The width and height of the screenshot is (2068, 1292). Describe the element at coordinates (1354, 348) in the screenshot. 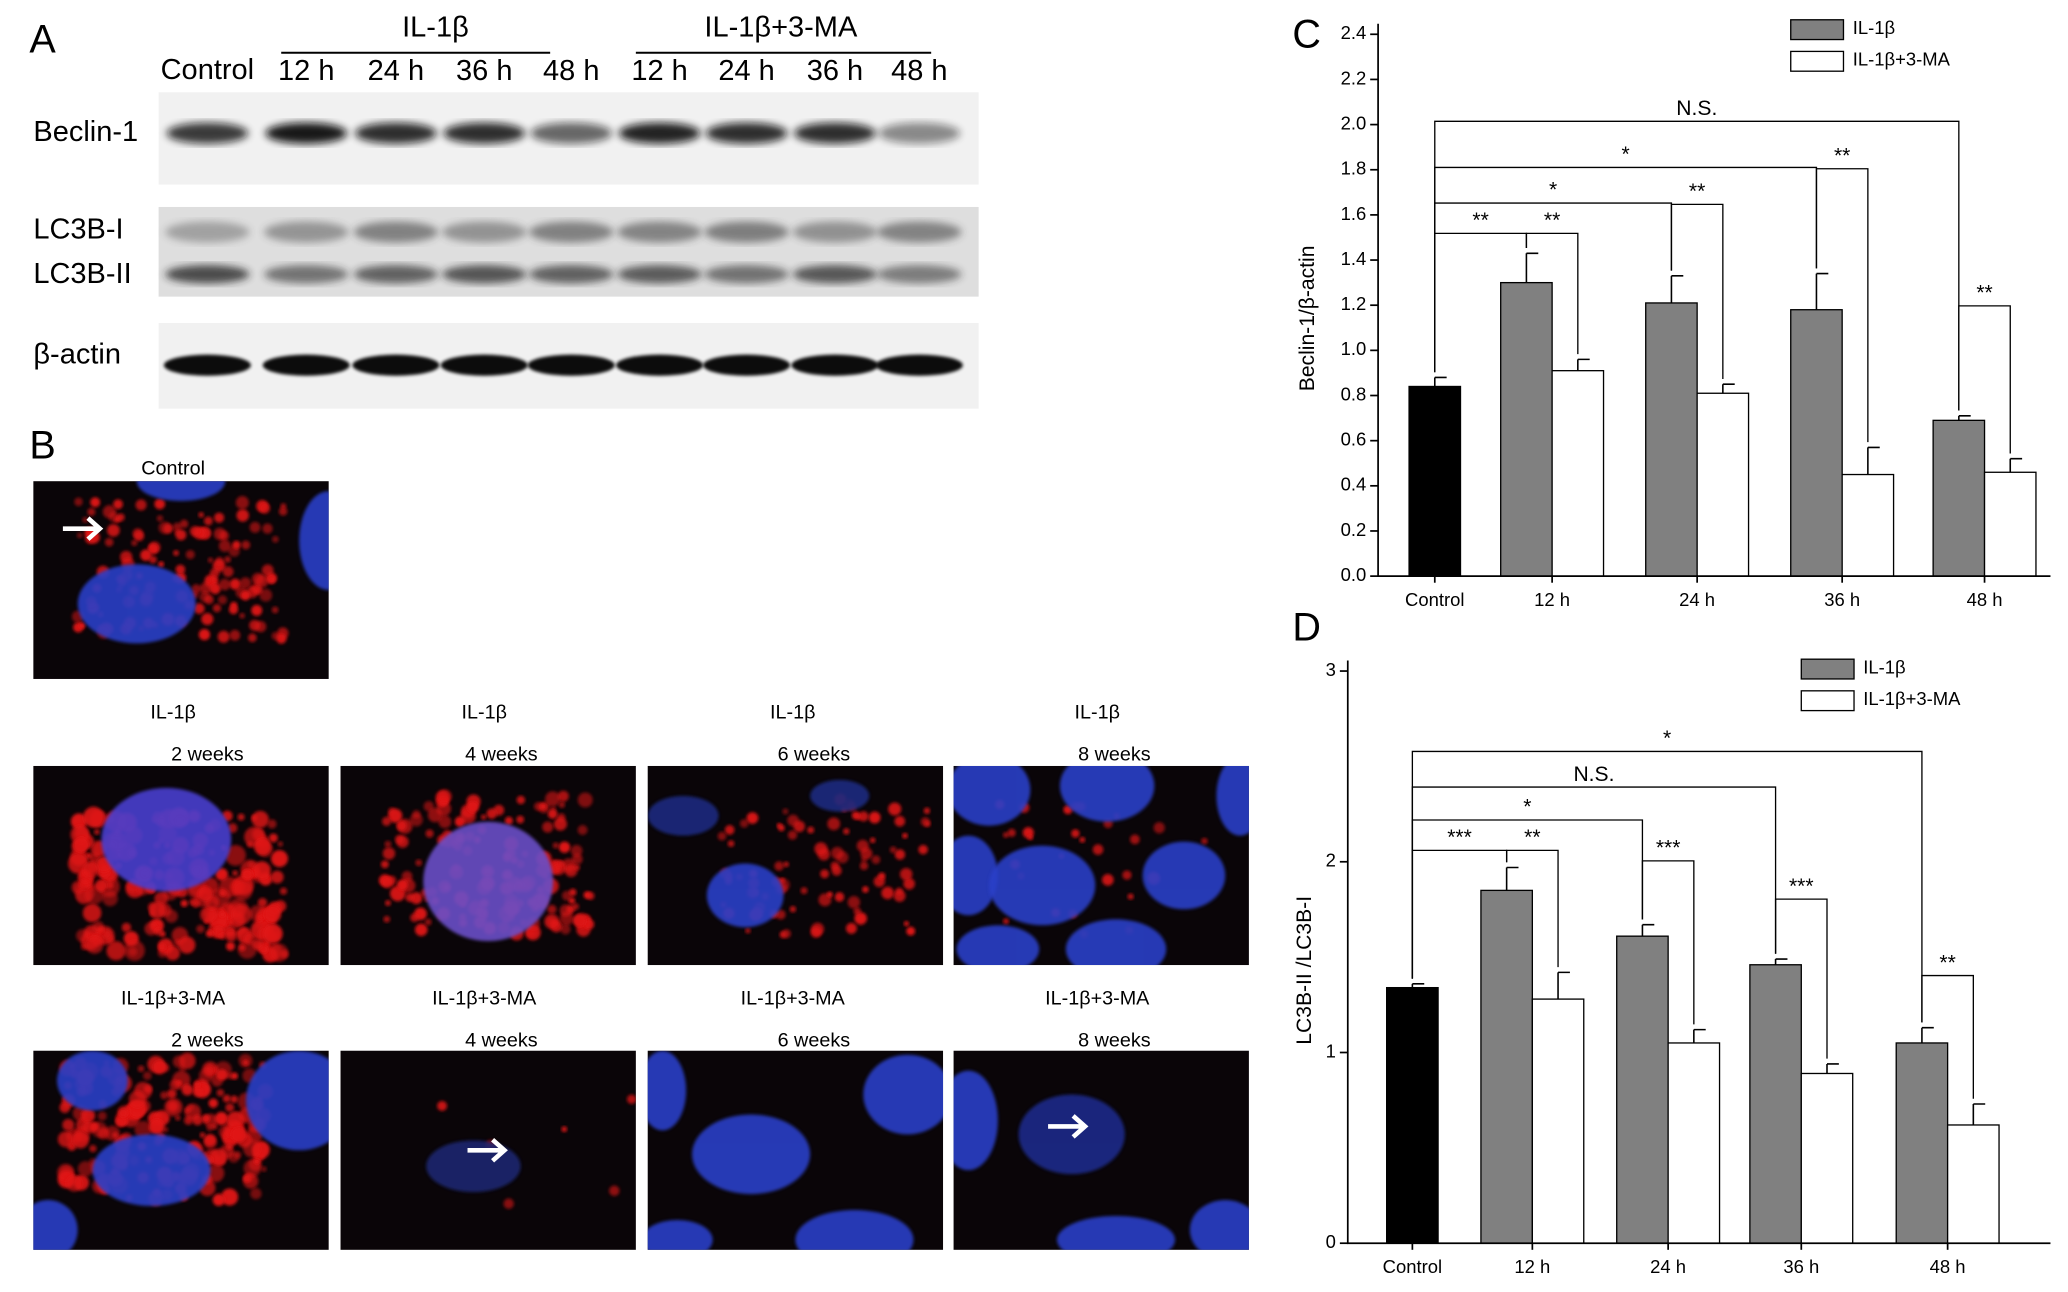

I see `y-tick-label: 1.0` at that location.